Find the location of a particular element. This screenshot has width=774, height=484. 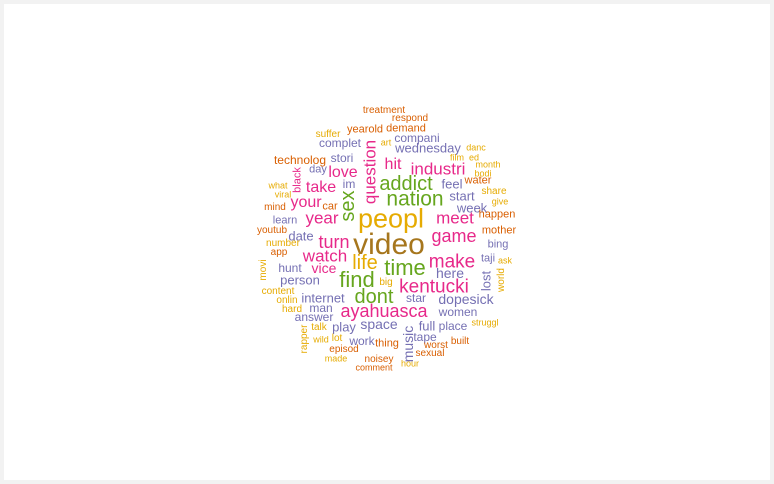

cloud-word: day is located at coordinates (318, 169).